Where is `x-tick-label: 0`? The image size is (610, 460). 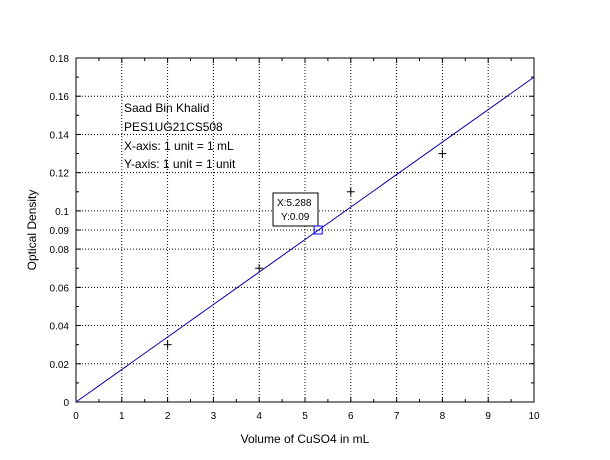 x-tick-label: 0 is located at coordinates (76, 416).